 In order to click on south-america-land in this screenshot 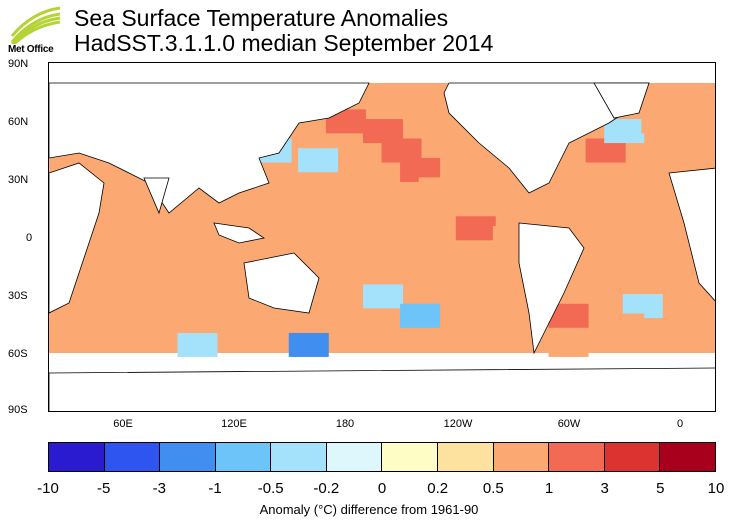, I will do `click(551, 288)`.